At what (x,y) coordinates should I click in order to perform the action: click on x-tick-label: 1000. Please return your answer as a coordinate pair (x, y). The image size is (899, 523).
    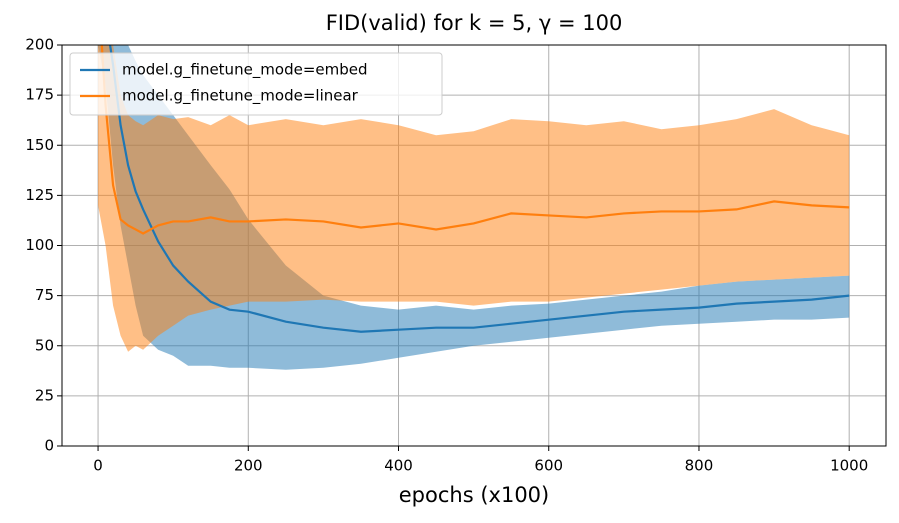
    Looking at the image, I should click on (849, 466).